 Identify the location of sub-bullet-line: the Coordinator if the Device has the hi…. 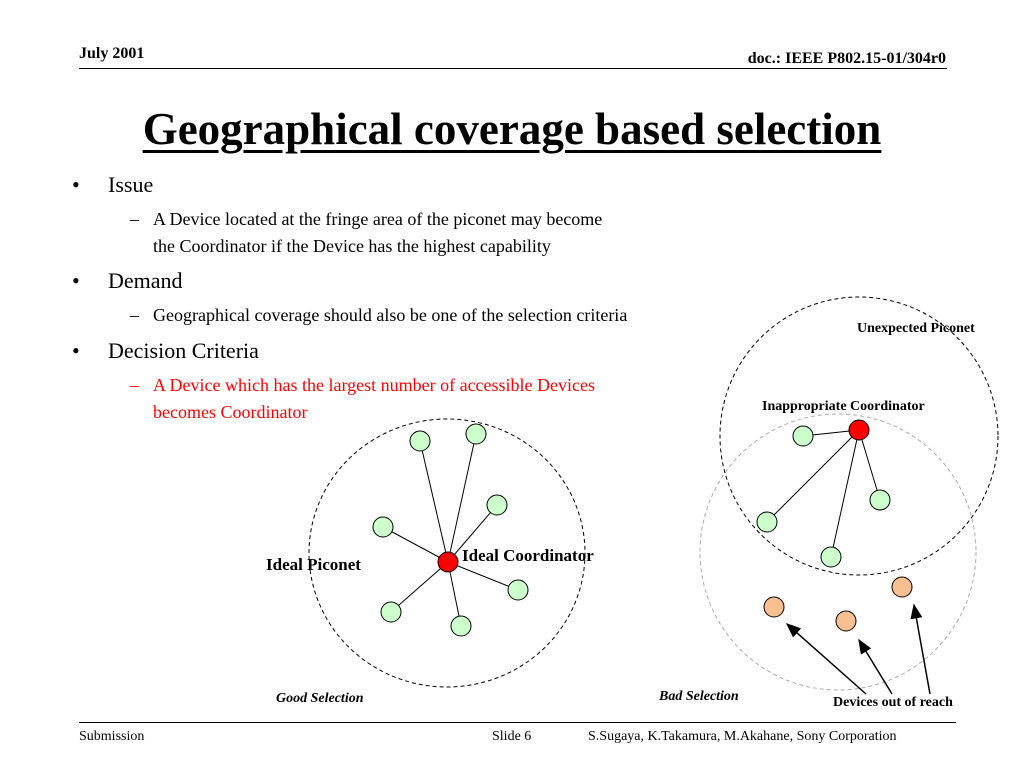
(352, 246).